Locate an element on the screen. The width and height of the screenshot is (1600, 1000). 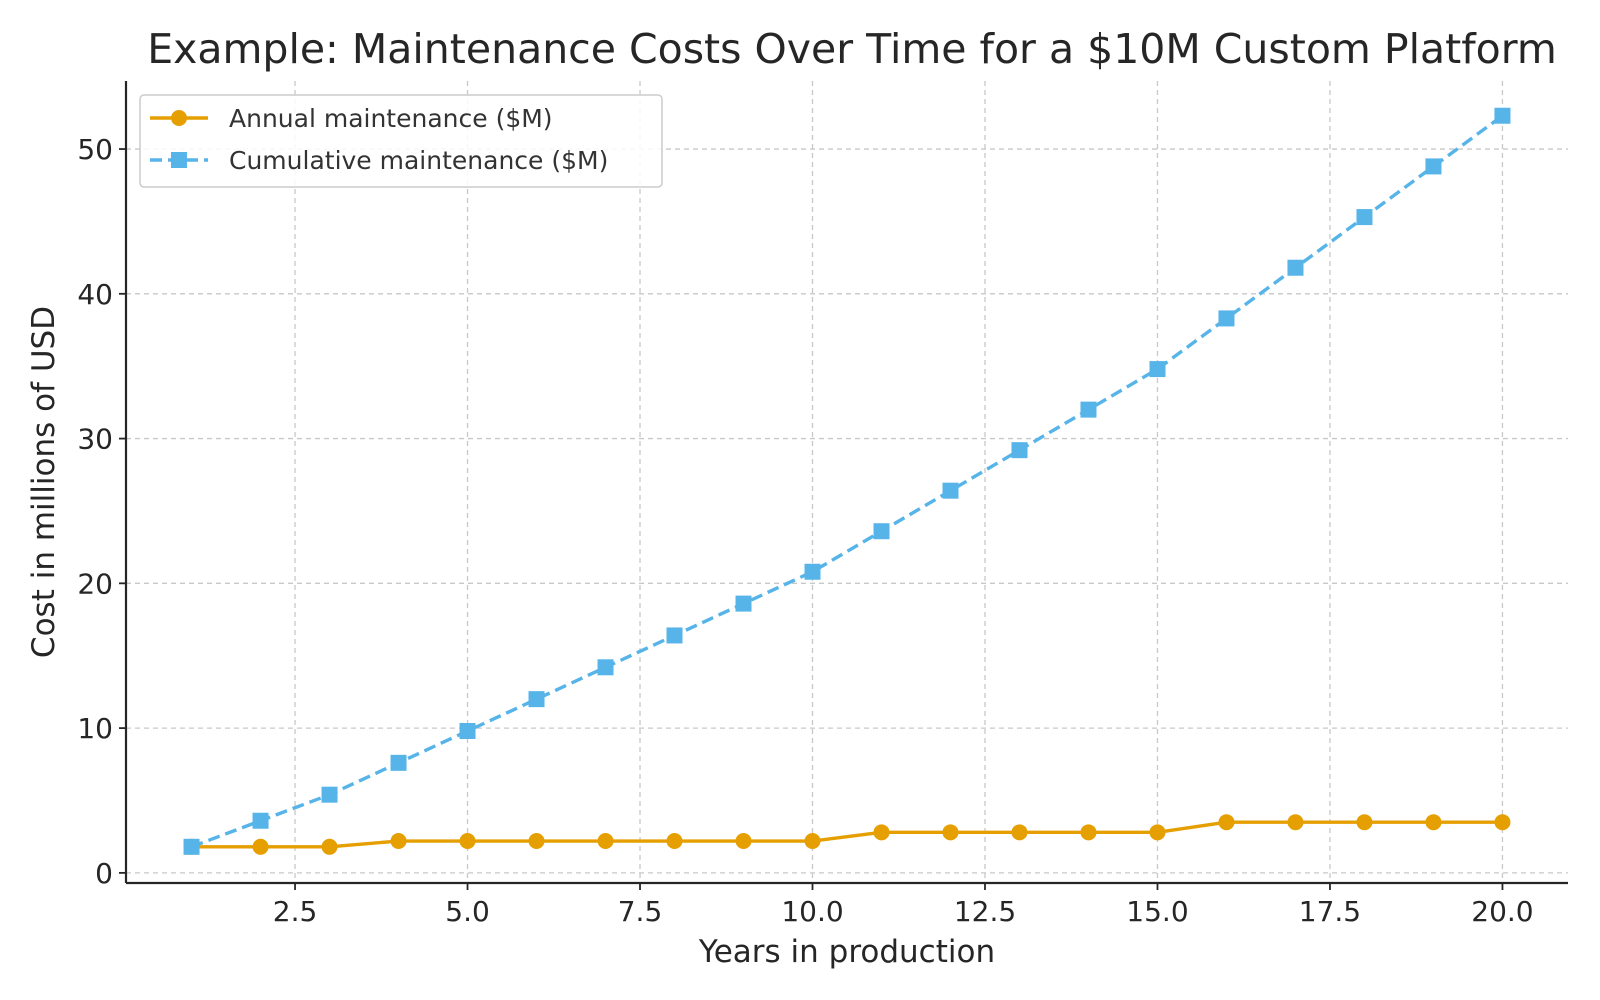
x-tick-label: 5.0 is located at coordinates (467, 911).